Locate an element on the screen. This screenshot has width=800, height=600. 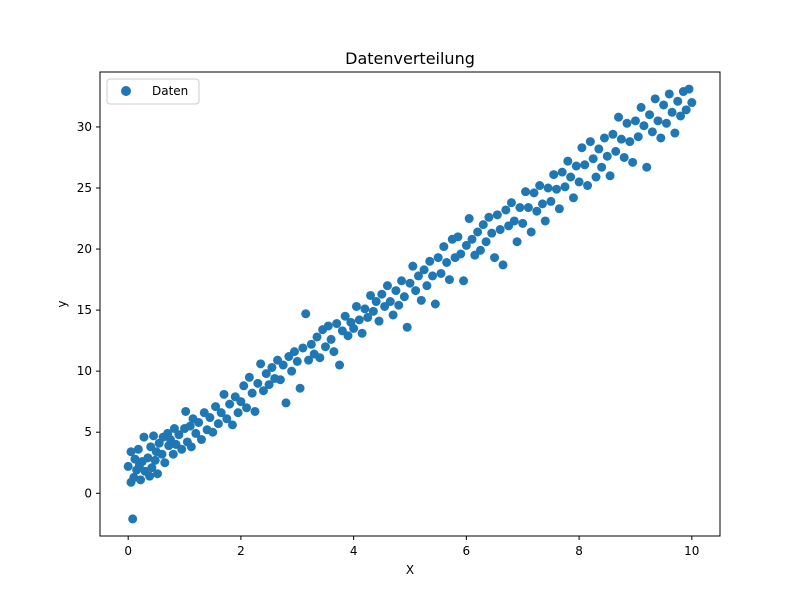
y-axis-label: y is located at coordinates (62, 303).